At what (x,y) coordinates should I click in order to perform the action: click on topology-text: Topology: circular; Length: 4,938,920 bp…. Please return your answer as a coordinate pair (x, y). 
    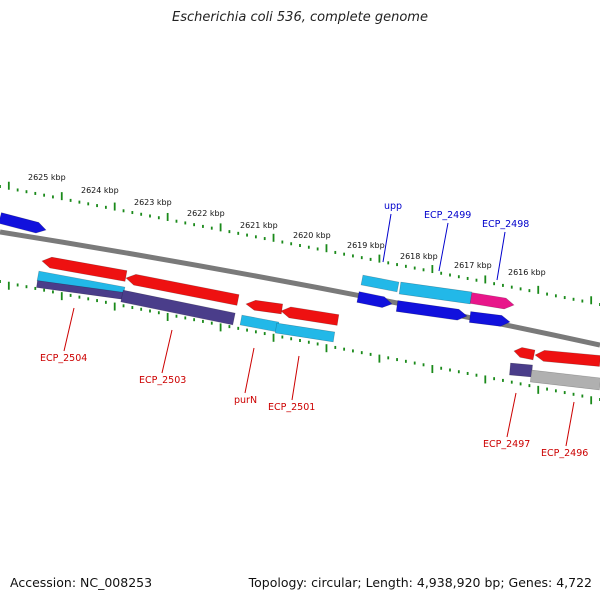
    Looking at the image, I should click on (420, 582).